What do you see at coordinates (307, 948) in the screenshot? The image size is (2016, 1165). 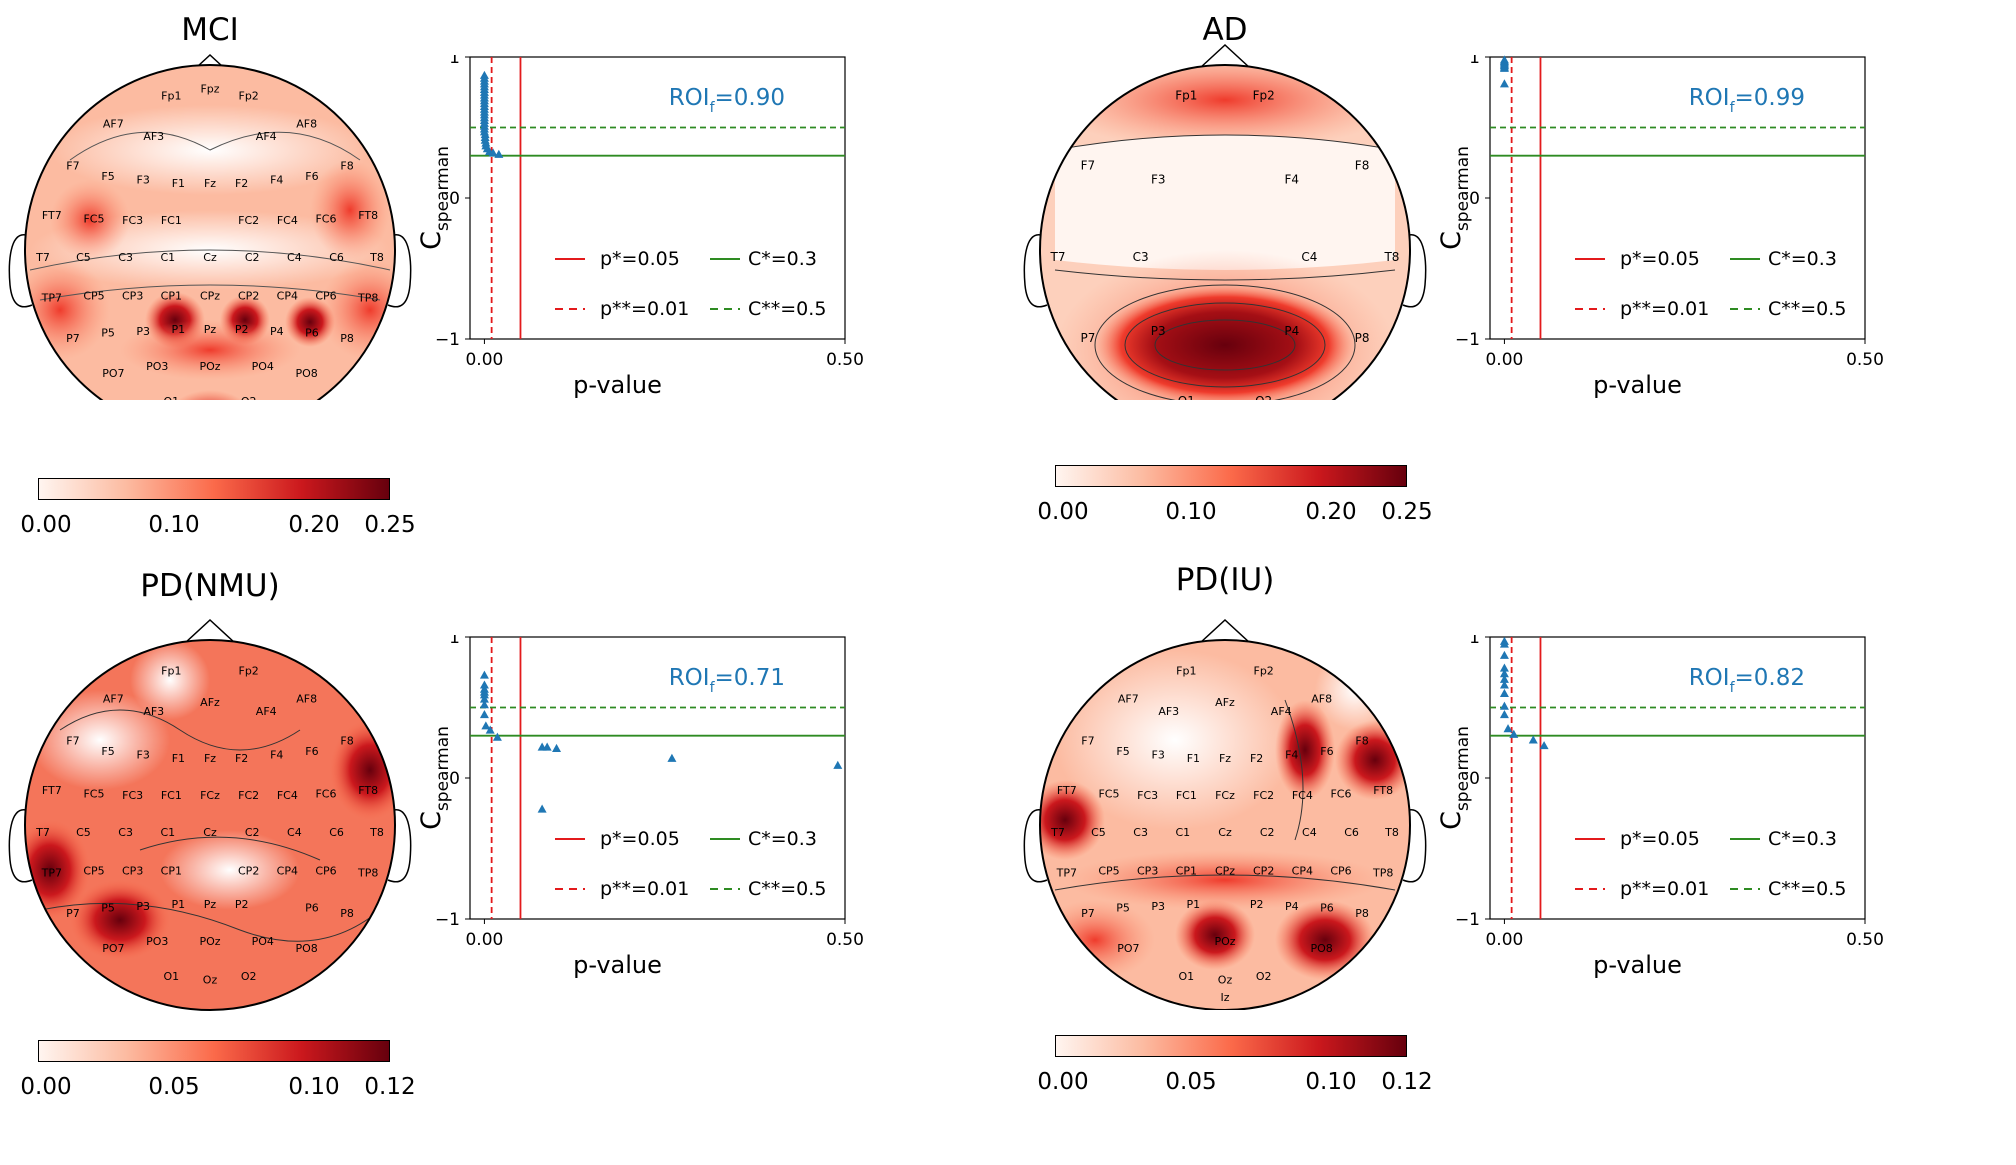 I see `electrode-label: PO8` at bounding box center [307, 948].